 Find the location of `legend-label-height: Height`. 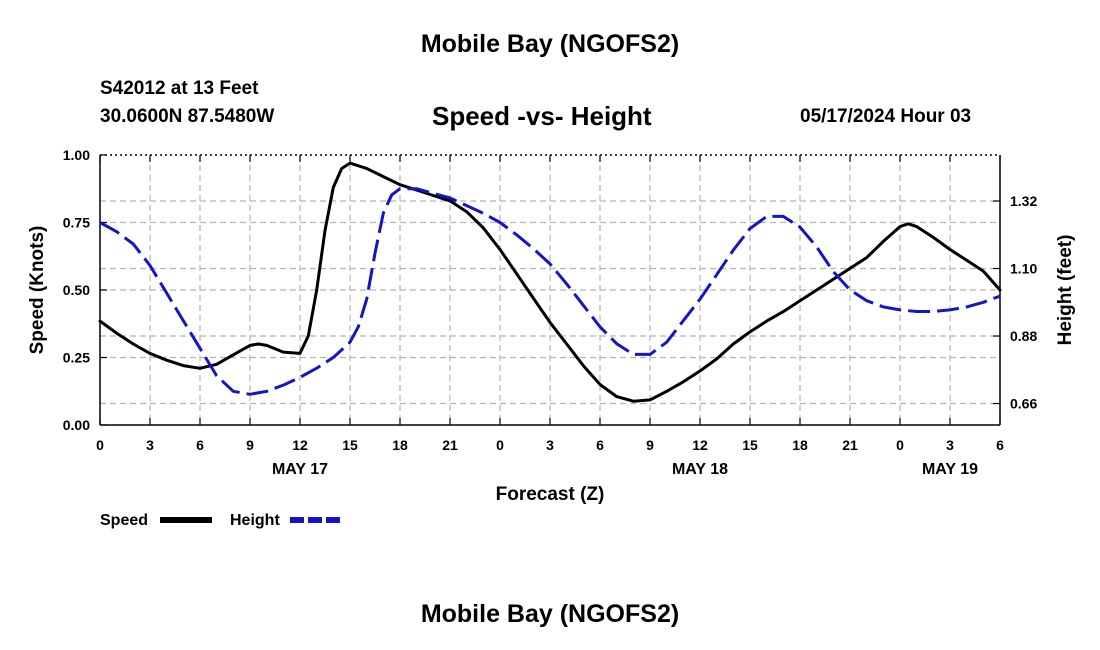

legend-label-height: Height is located at coordinates (255, 520).